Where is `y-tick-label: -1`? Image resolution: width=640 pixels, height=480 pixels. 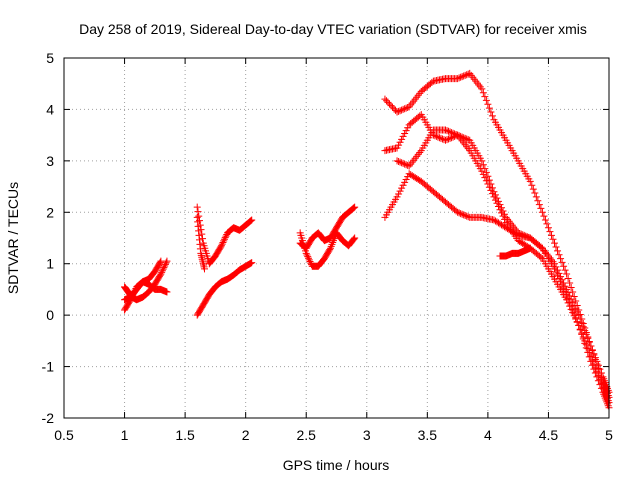 y-tick-label: -1 is located at coordinates (48, 367).